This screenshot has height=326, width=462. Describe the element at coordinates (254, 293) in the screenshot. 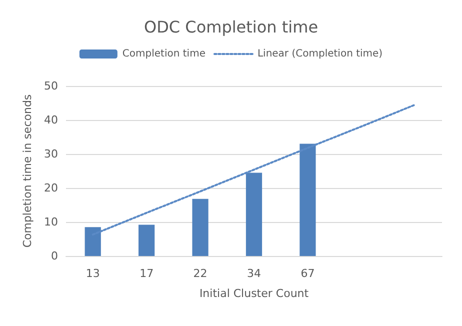

I see `x-axis-title: Initial Cluster Count` at that location.